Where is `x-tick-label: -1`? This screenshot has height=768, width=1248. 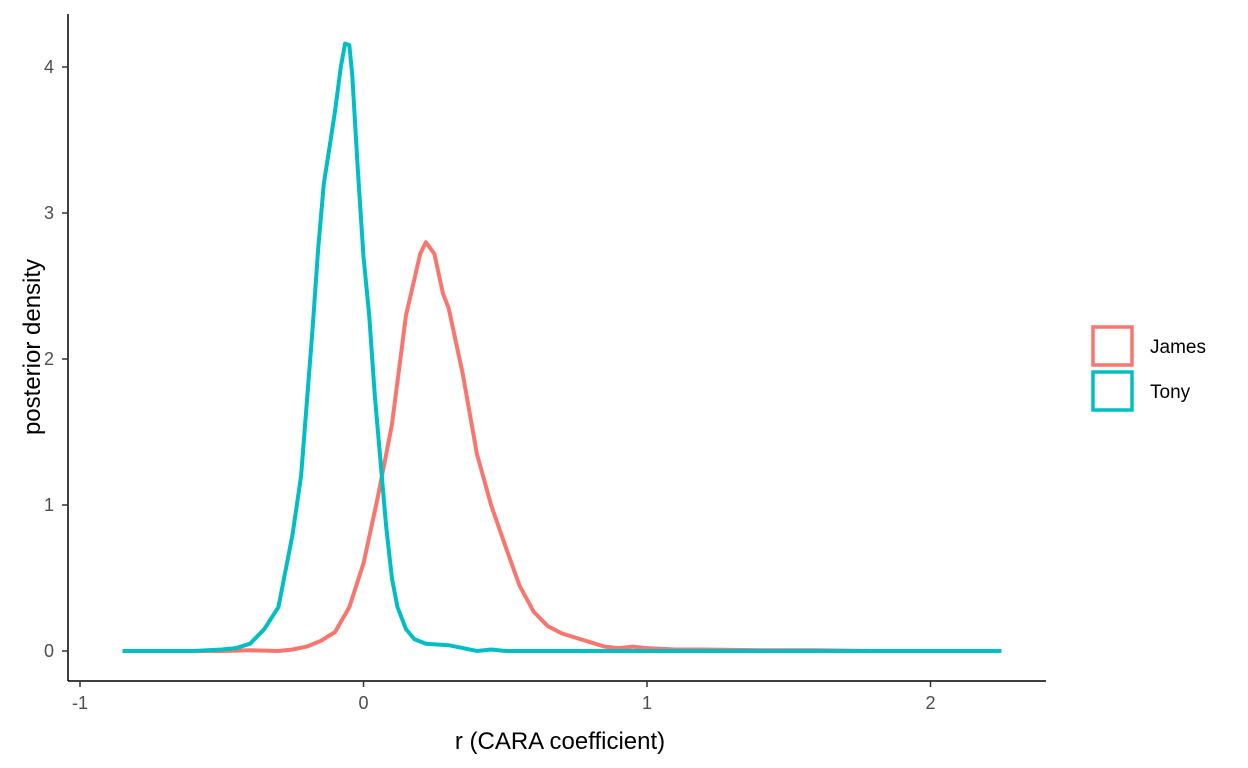 x-tick-label: -1 is located at coordinates (80, 703).